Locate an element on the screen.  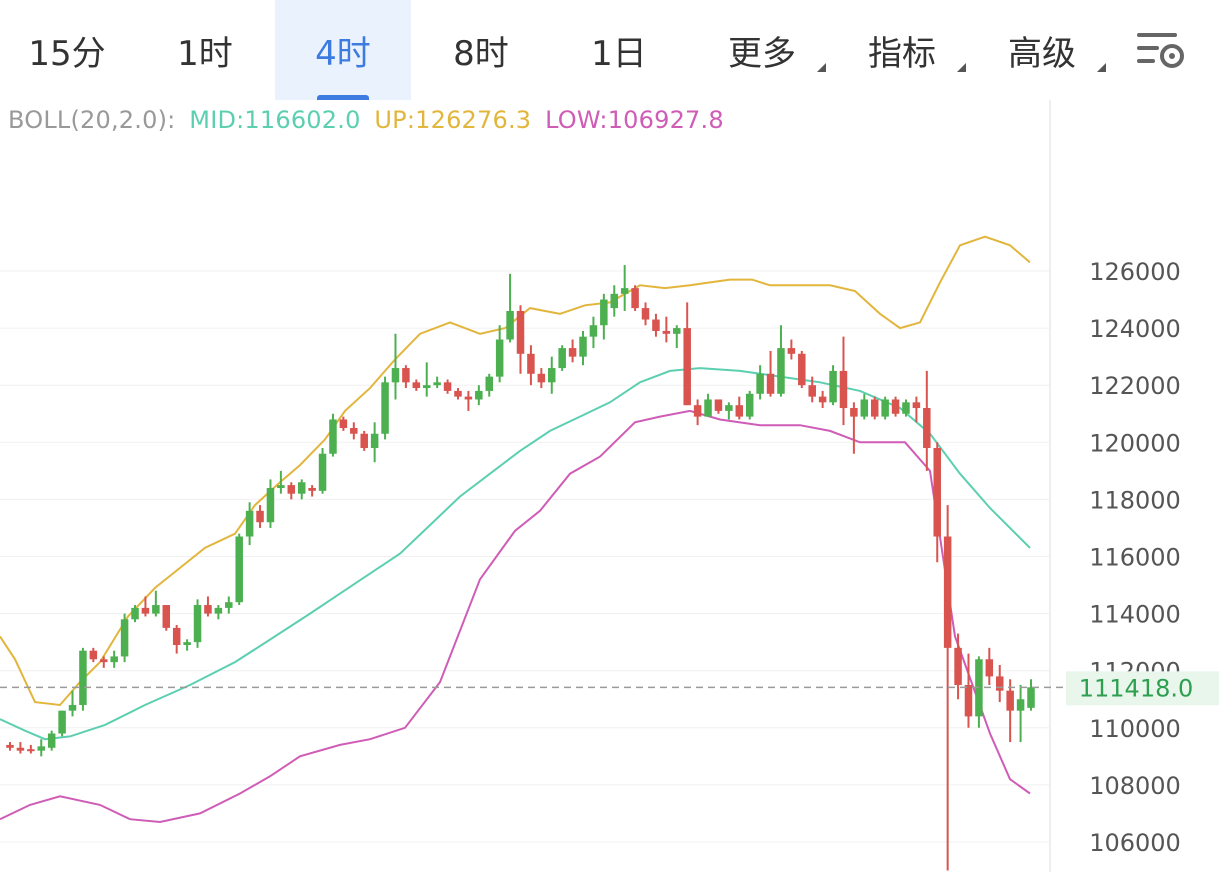
tab-4: 8时 is located at coordinates (481, 50).